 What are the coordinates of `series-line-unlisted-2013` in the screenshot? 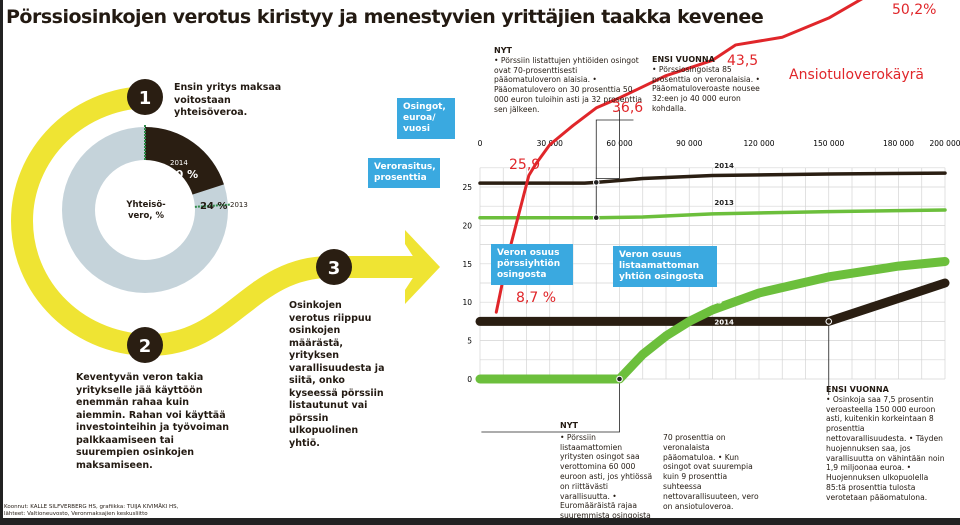 It's located at (712, 320).